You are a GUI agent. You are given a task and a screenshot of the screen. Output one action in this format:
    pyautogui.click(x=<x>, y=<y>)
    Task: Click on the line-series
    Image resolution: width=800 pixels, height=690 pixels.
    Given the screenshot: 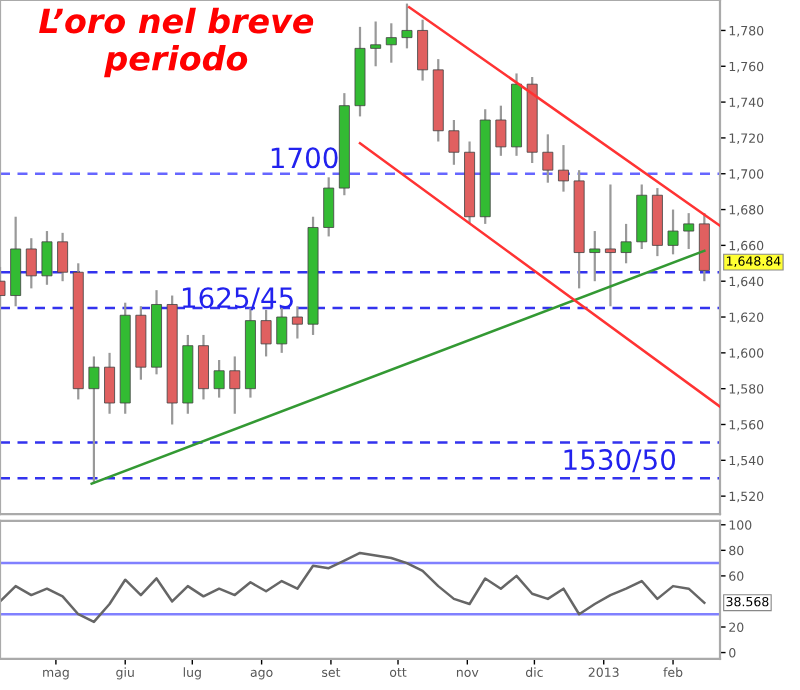 What is the action you would take?
    pyautogui.click(x=353, y=587)
    